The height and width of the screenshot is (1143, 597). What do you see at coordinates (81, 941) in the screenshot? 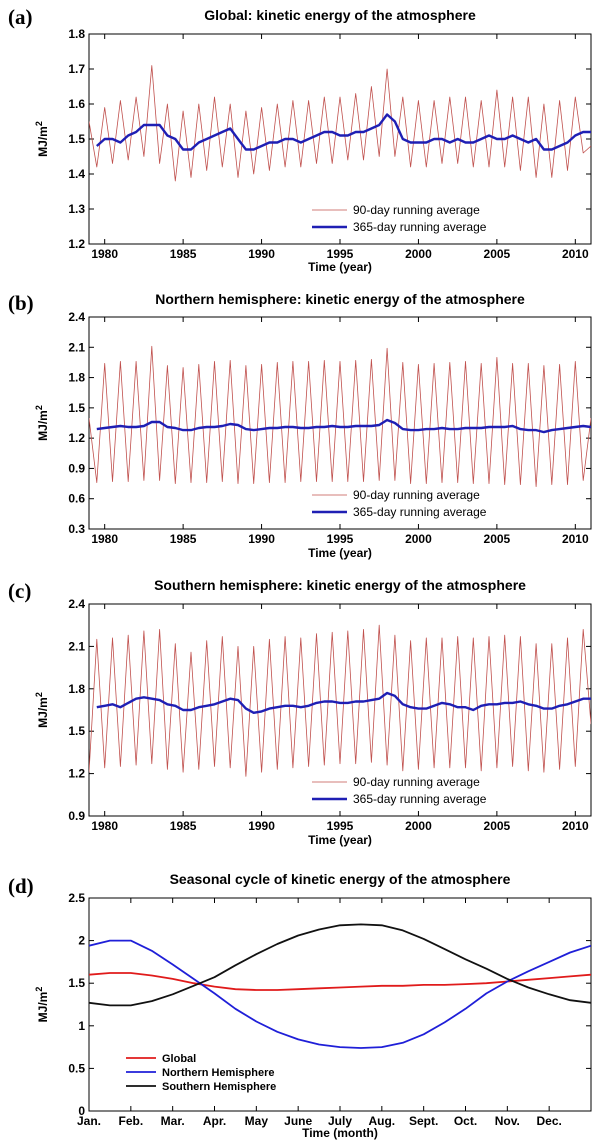
I see `y-tick-label: 2` at bounding box center [81, 941].